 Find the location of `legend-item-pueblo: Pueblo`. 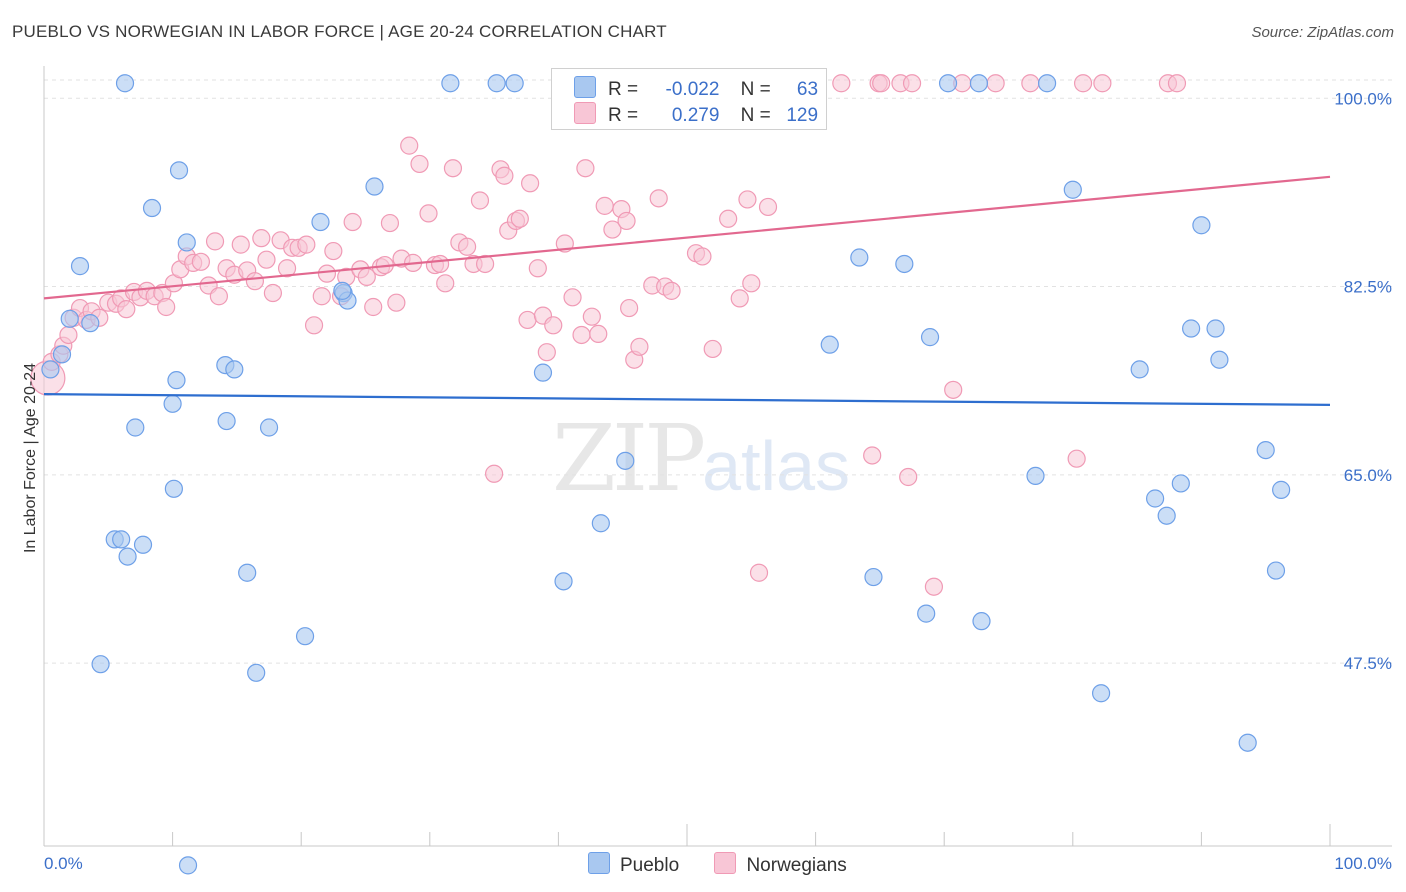

legend-item-pueblo: Pueblo is located at coordinates (633, 864).